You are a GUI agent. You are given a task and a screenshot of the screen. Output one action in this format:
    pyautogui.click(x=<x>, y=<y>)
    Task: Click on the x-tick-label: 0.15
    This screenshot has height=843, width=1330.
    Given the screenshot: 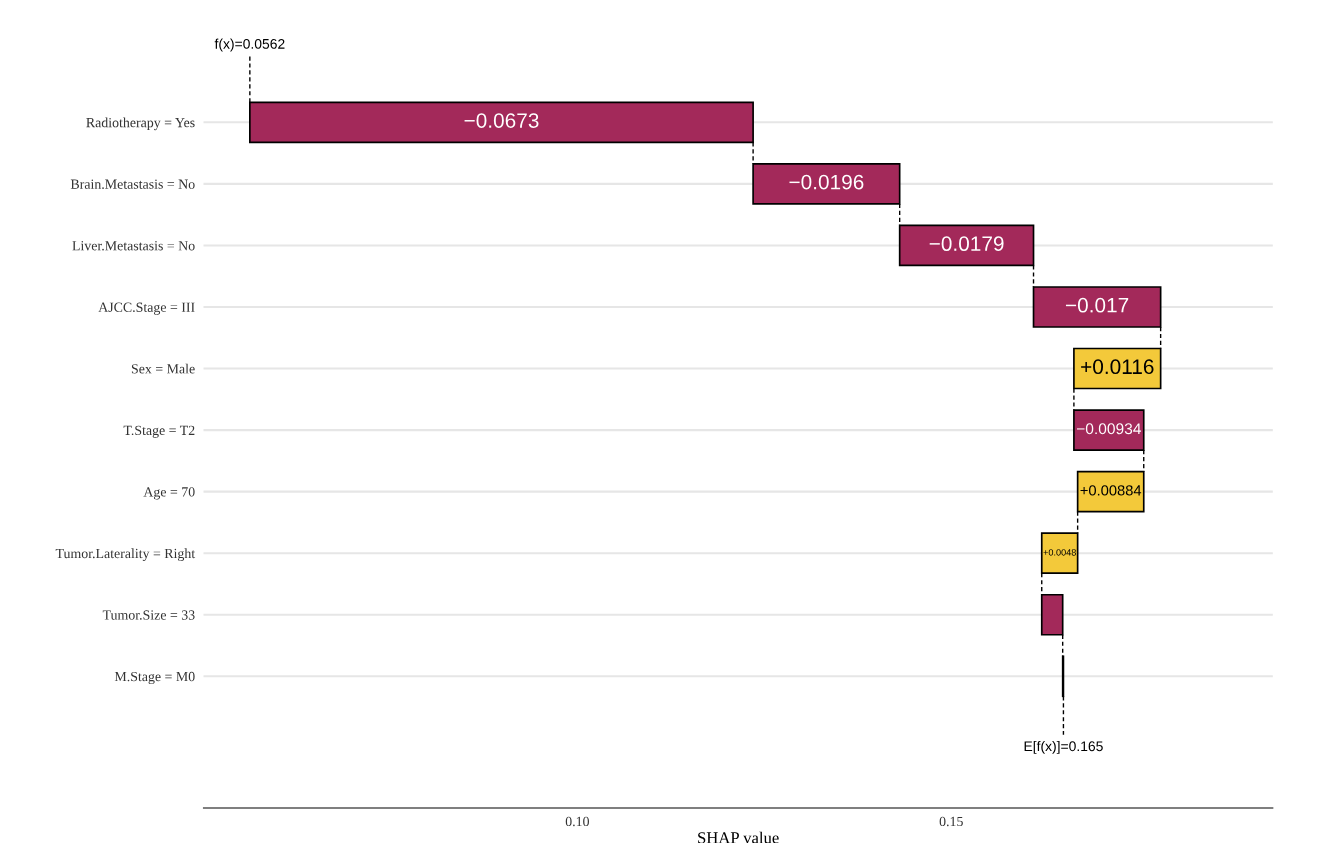 What is the action you would take?
    pyautogui.click(x=951, y=821)
    